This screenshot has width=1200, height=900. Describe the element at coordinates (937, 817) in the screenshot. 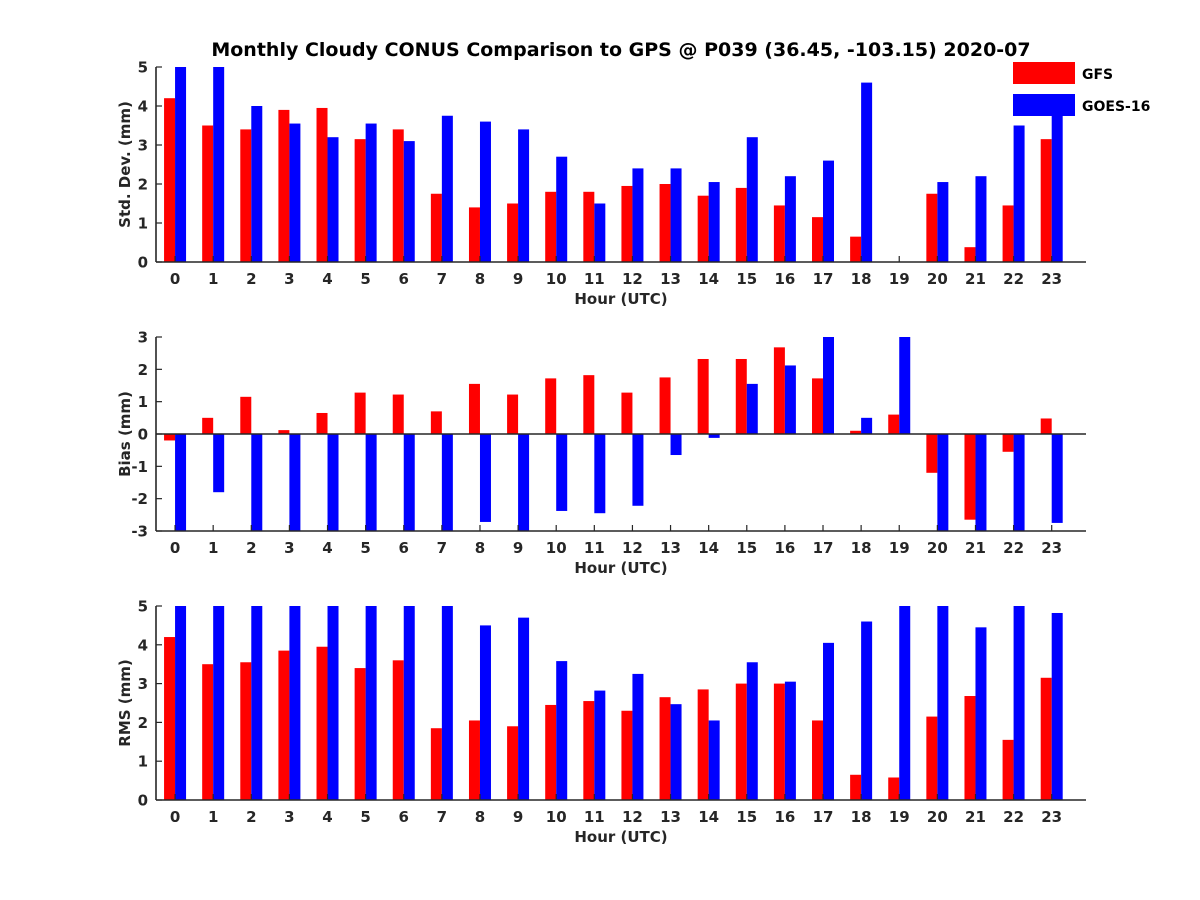

I see `x-tick-label: 20` at that location.